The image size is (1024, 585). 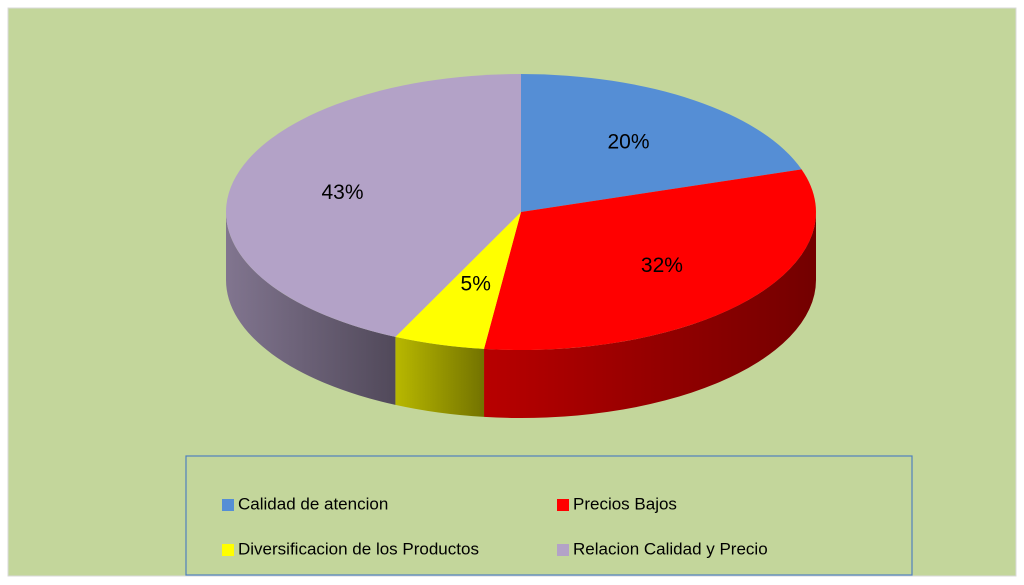 I want to click on legend-label: Calidad de atencion, so click(x=313, y=503).